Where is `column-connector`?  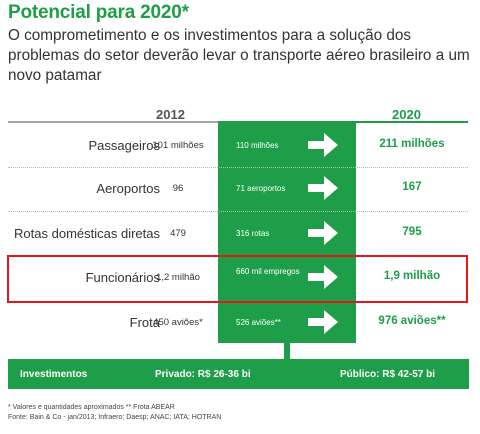
column-connector is located at coordinates (287, 351).